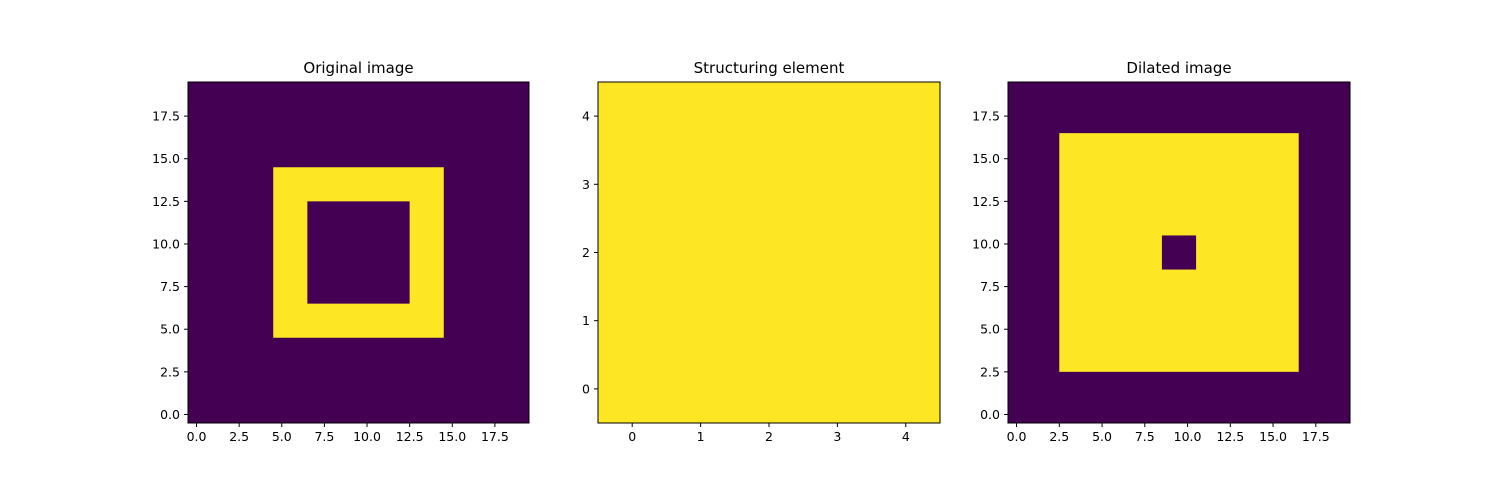 Image resolution: width=1500 pixels, height=500 pixels. Describe the element at coordinates (632, 436) in the screenshot. I see `x-tick-label: 0` at that location.